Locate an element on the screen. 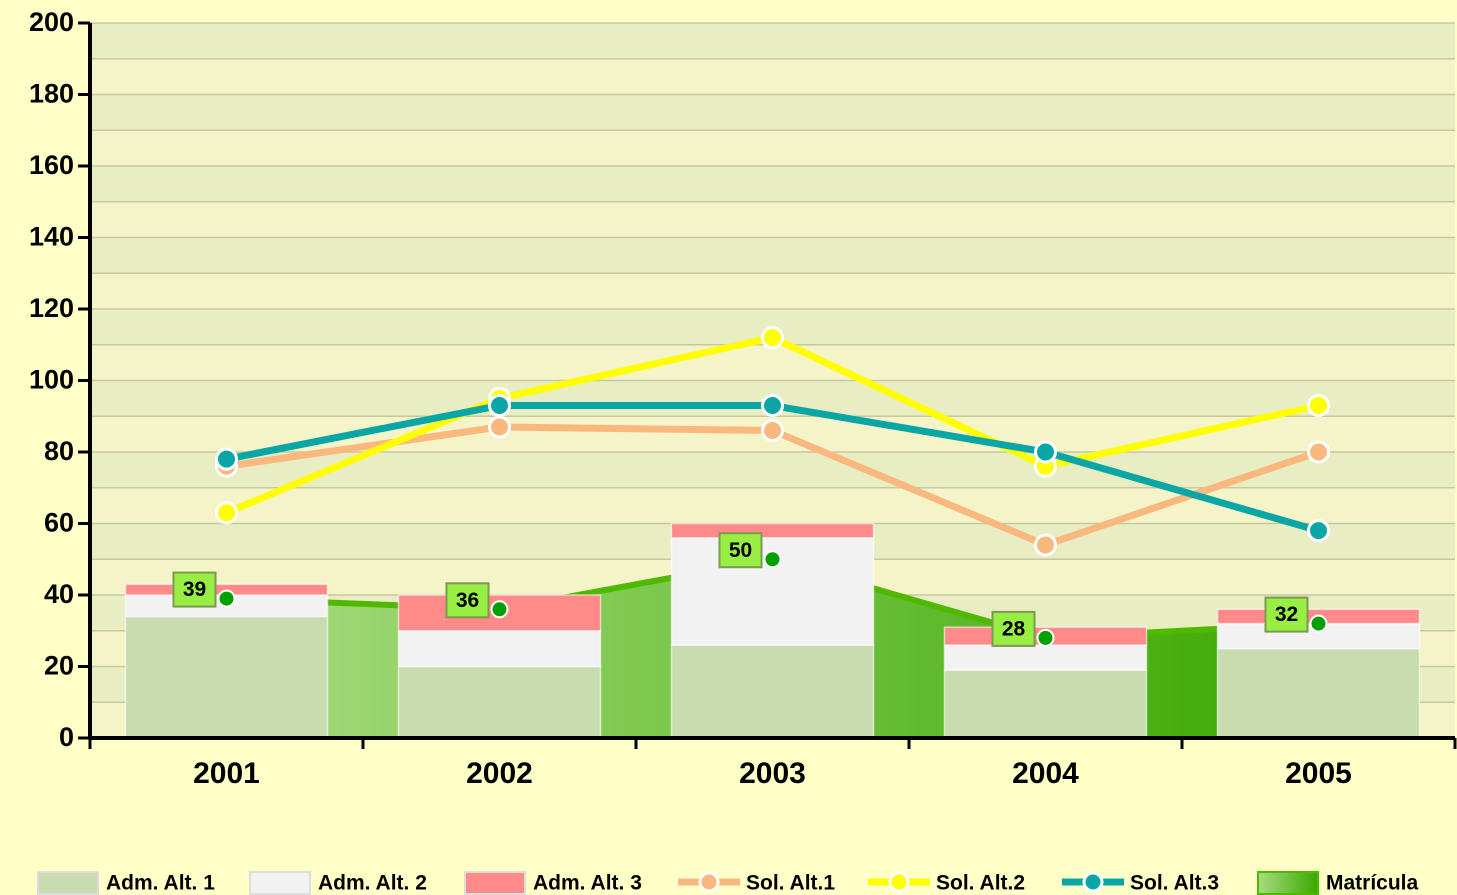  y-tick-label: 40 is located at coordinates (59, 594).